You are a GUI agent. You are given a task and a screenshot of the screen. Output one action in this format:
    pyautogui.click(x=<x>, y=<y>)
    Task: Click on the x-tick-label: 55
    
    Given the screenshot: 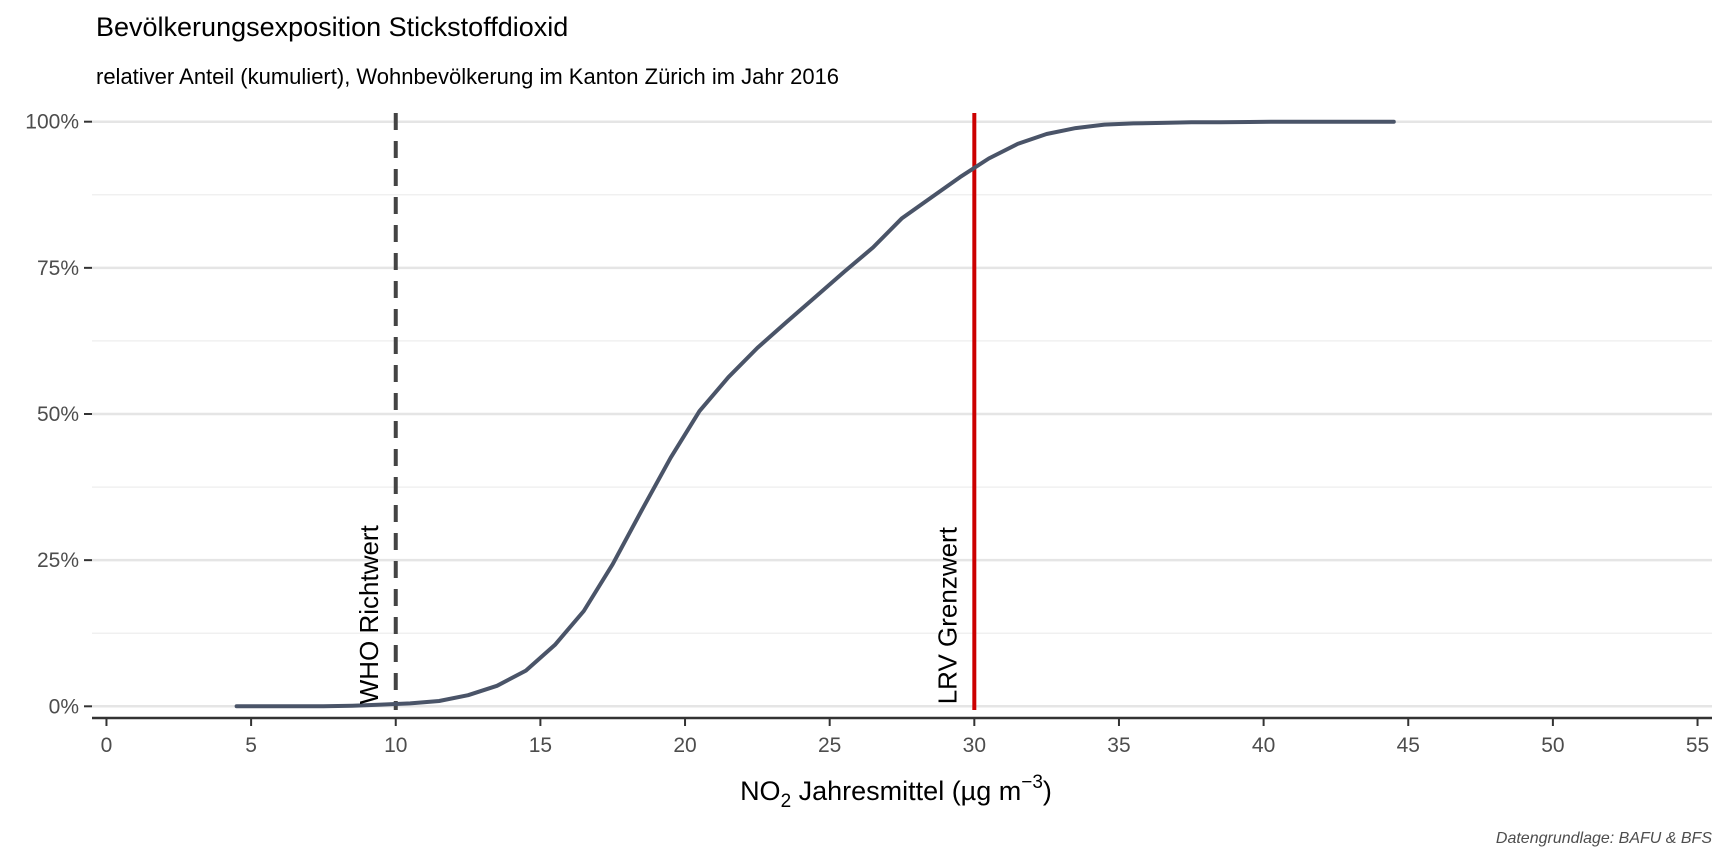 What is the action you would take?
    pyautogui.click(x=1697, y=745)
    